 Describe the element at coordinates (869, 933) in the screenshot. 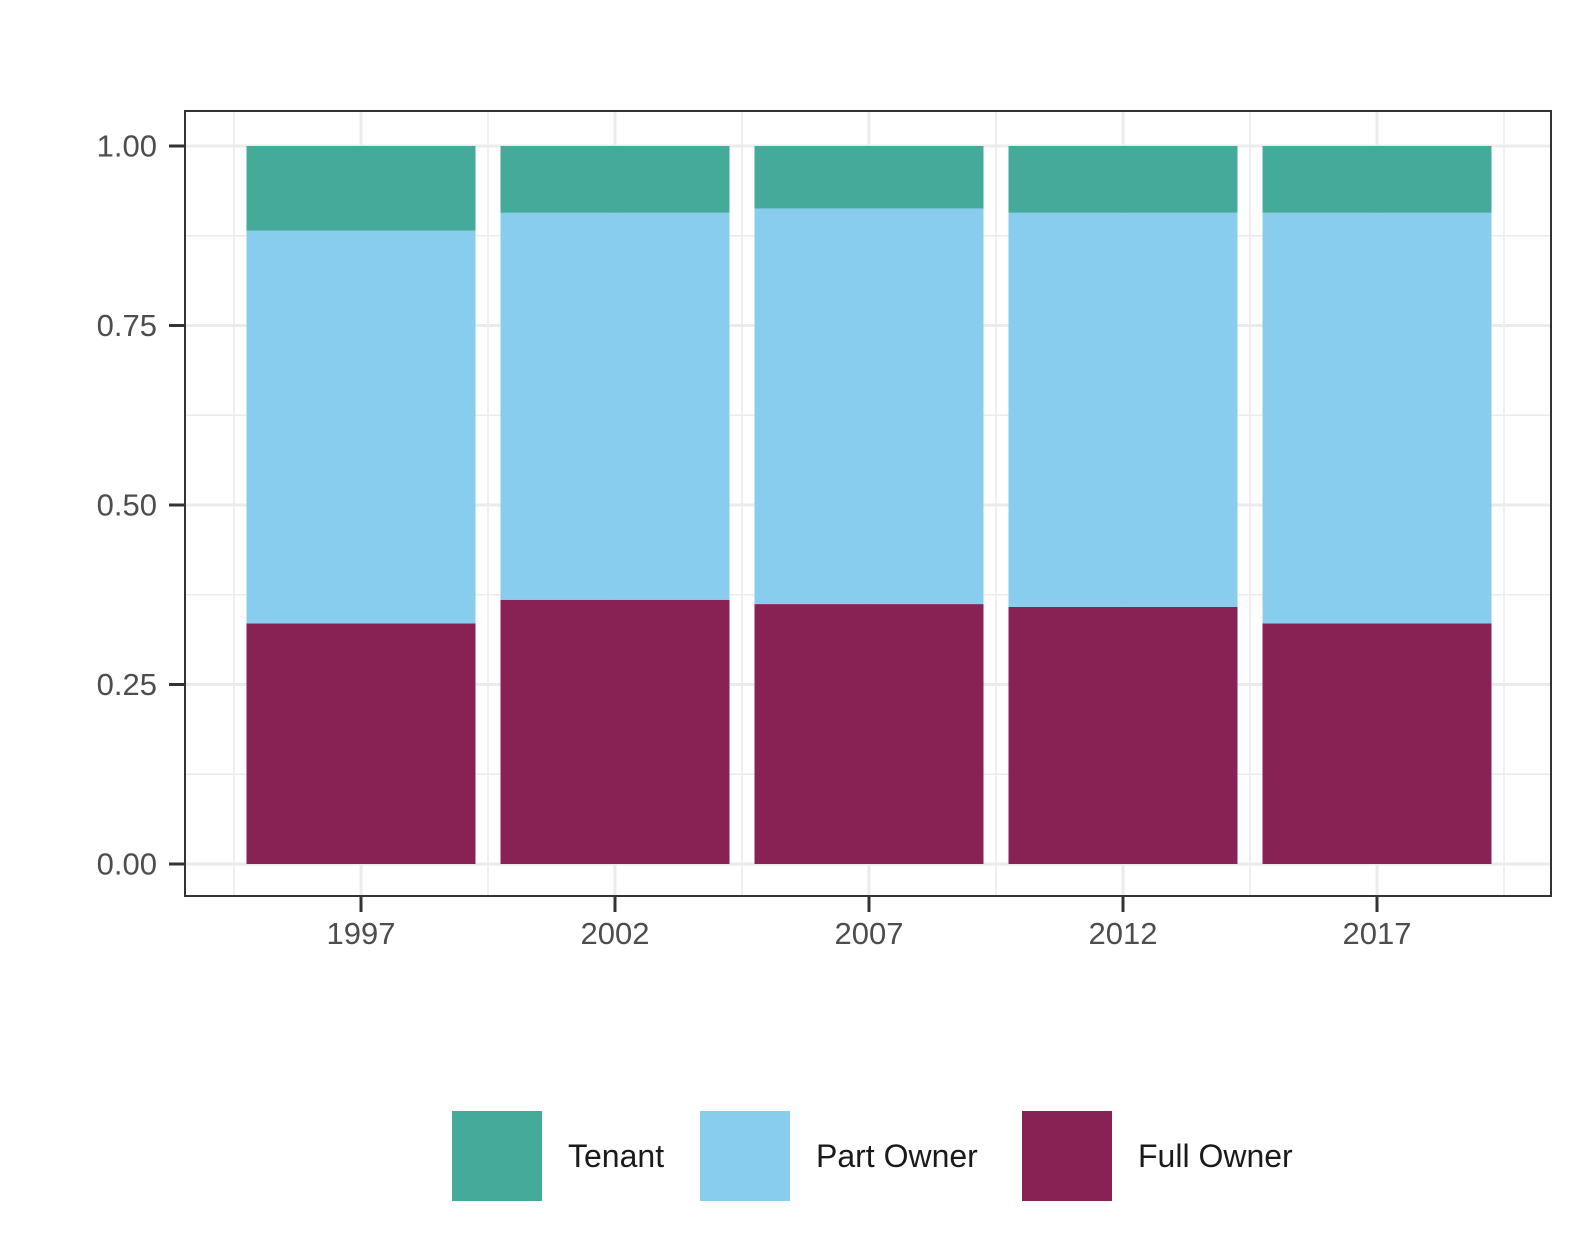

I see `x-tick-label: 2007` at that location.